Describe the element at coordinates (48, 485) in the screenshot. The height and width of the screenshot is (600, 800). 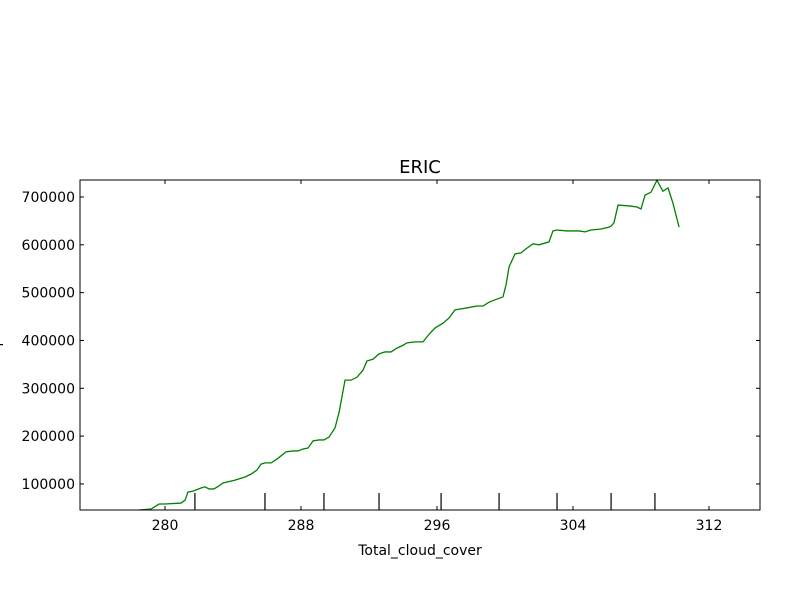
I see `y-tick-label: 100000` at that location.